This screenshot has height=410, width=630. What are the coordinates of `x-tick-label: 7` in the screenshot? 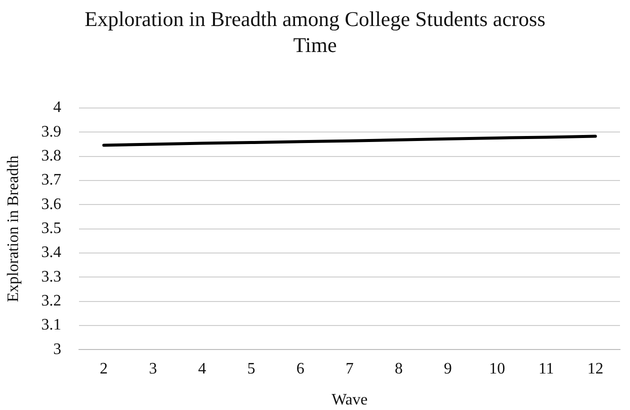 It's located at (350, 369).